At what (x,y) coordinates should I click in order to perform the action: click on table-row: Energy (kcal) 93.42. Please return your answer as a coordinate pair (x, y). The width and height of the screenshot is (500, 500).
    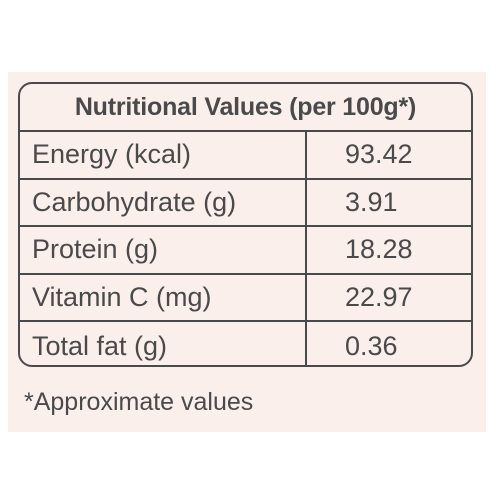
    Looking at the image, I should click on (245, 156).